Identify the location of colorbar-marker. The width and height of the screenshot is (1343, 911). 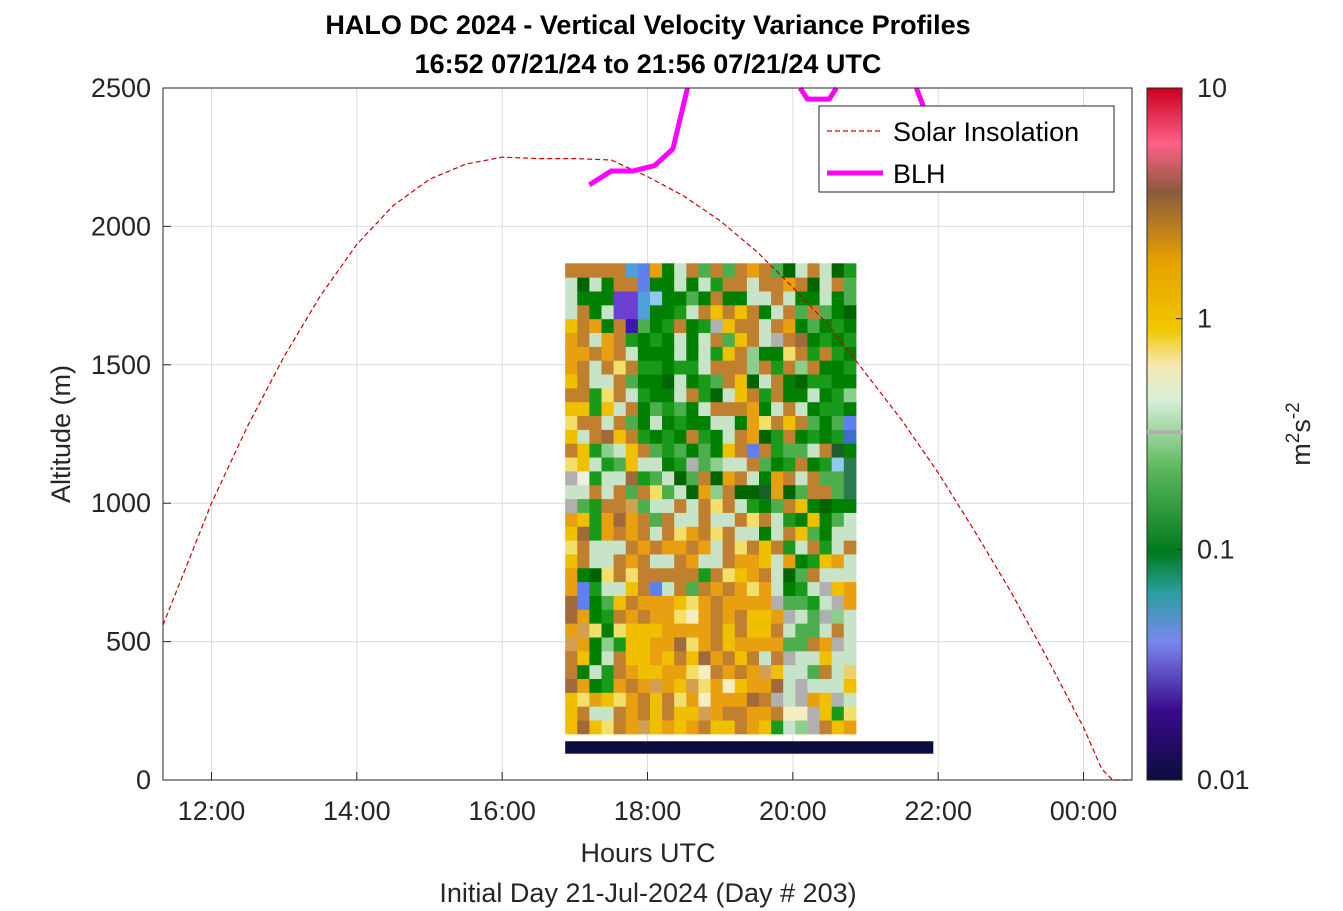
(1164, 432).